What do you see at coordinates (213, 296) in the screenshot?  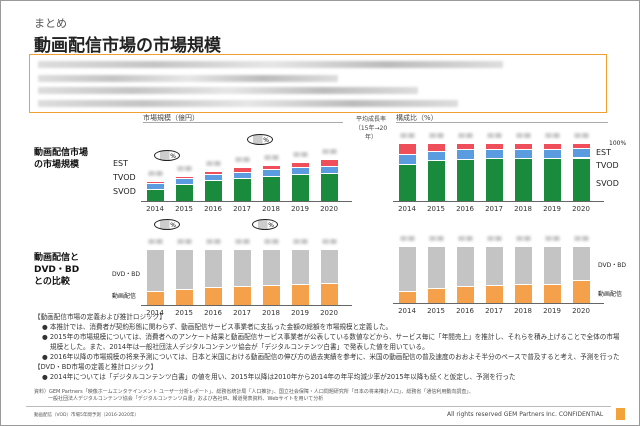 I see `bar--2016` at bounding box center [213, 296].